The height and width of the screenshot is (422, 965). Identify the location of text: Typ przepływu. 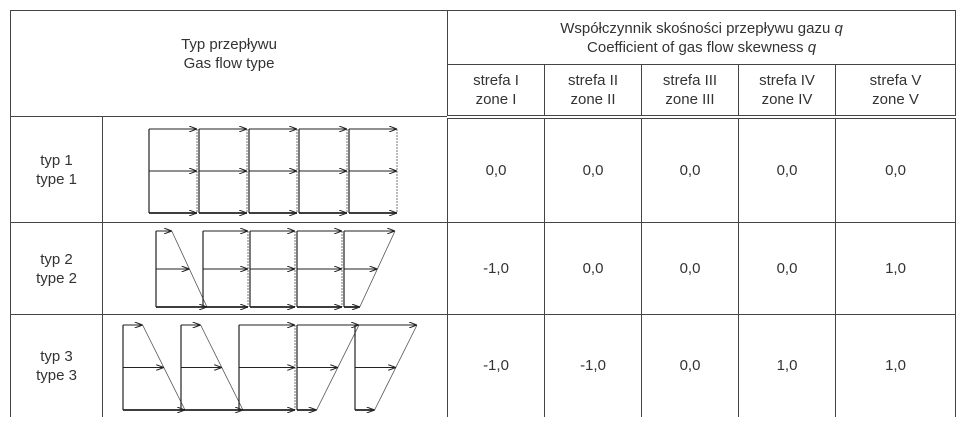
(229, 44).